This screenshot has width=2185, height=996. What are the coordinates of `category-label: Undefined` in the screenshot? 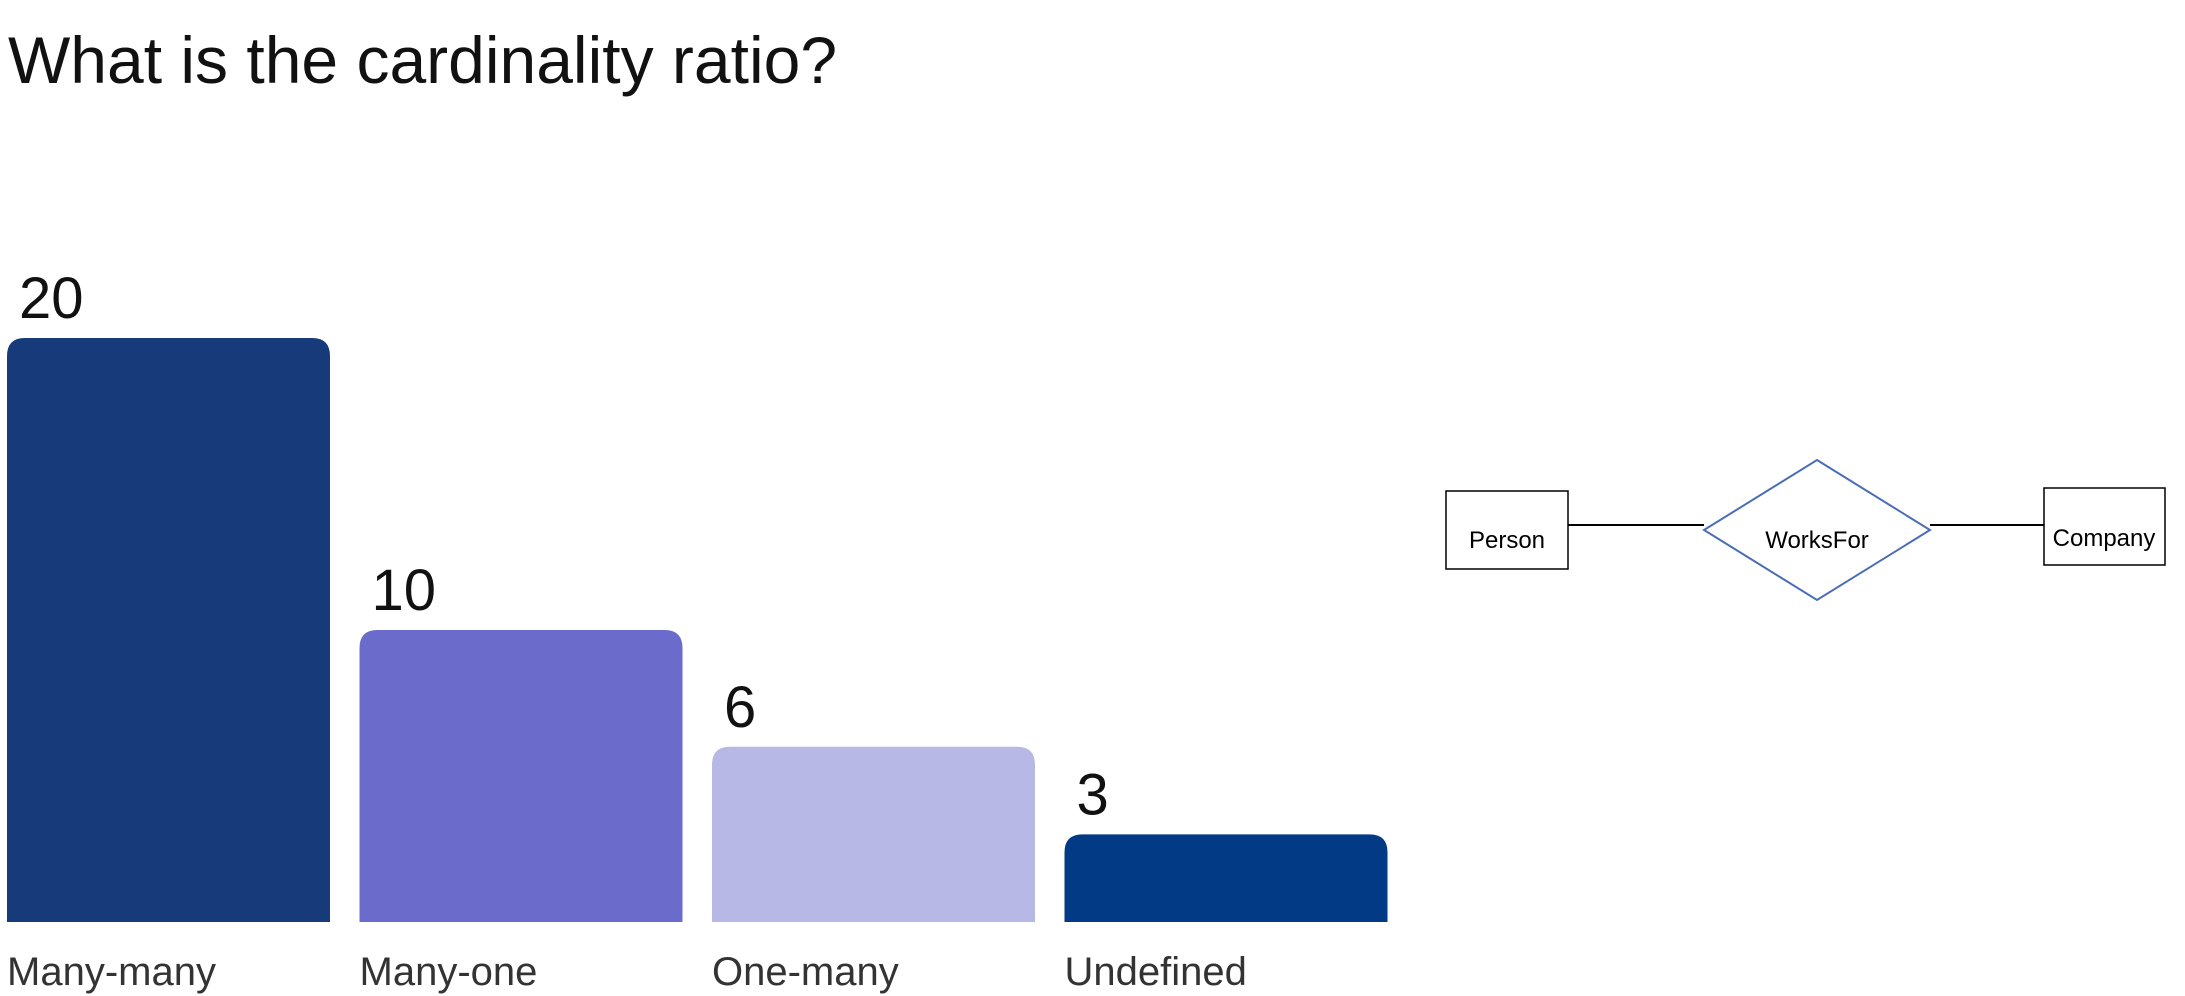 It's located at (1156, 972).